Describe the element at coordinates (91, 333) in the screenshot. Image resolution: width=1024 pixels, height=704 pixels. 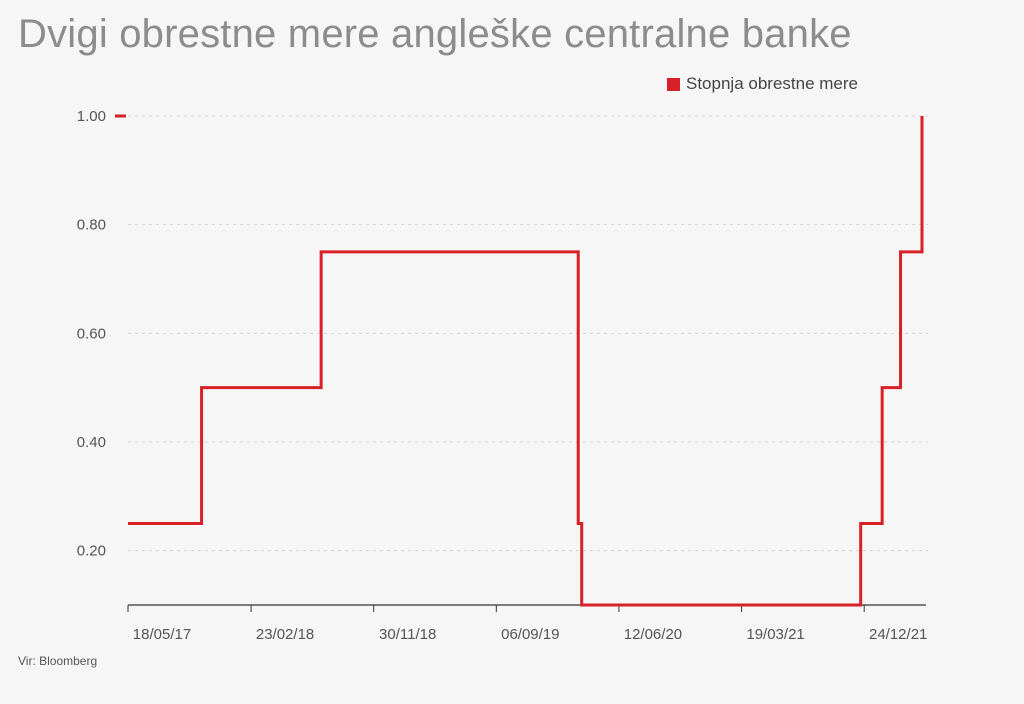
I see `y-tick-label: 0.60` at that location.